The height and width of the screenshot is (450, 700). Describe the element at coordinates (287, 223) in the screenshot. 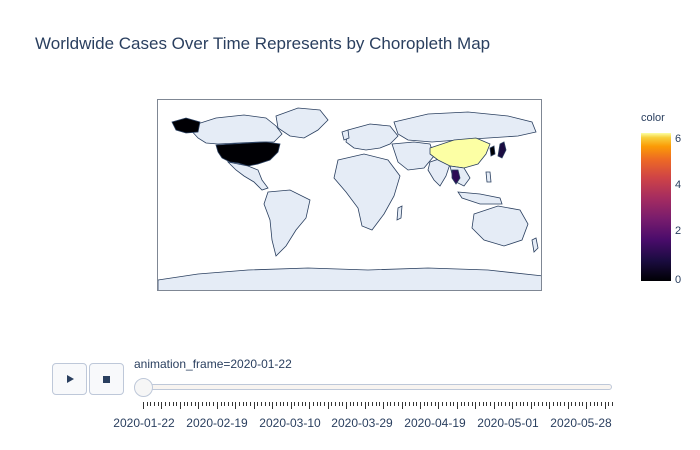

I see `south-america-shape` at that location.